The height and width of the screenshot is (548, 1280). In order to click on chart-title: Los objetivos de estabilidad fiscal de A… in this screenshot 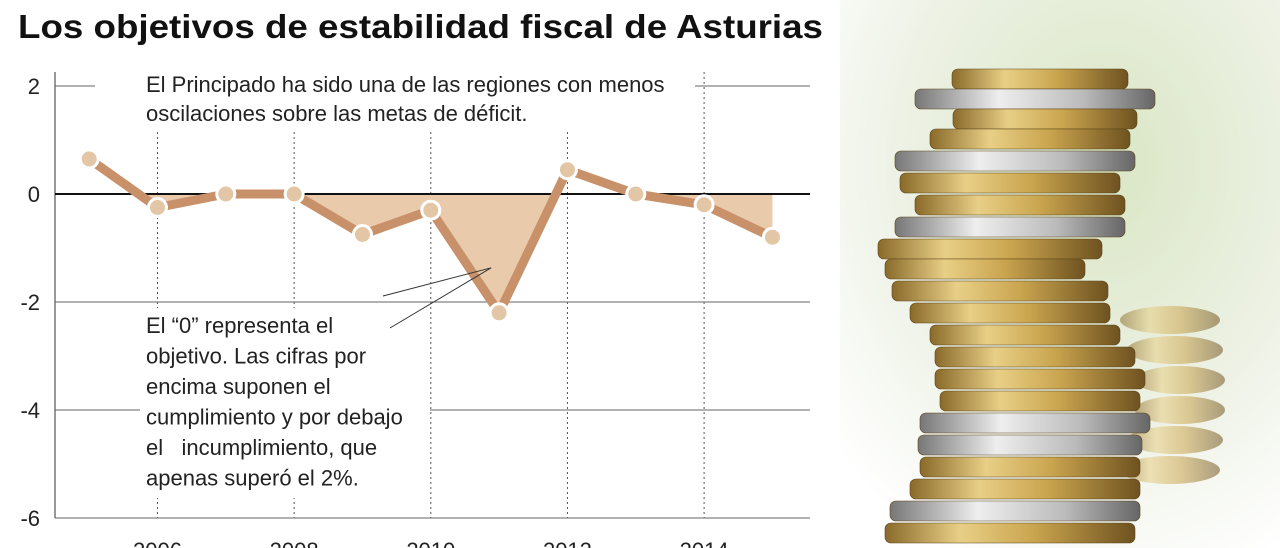, I will do `click(420, 26)`.